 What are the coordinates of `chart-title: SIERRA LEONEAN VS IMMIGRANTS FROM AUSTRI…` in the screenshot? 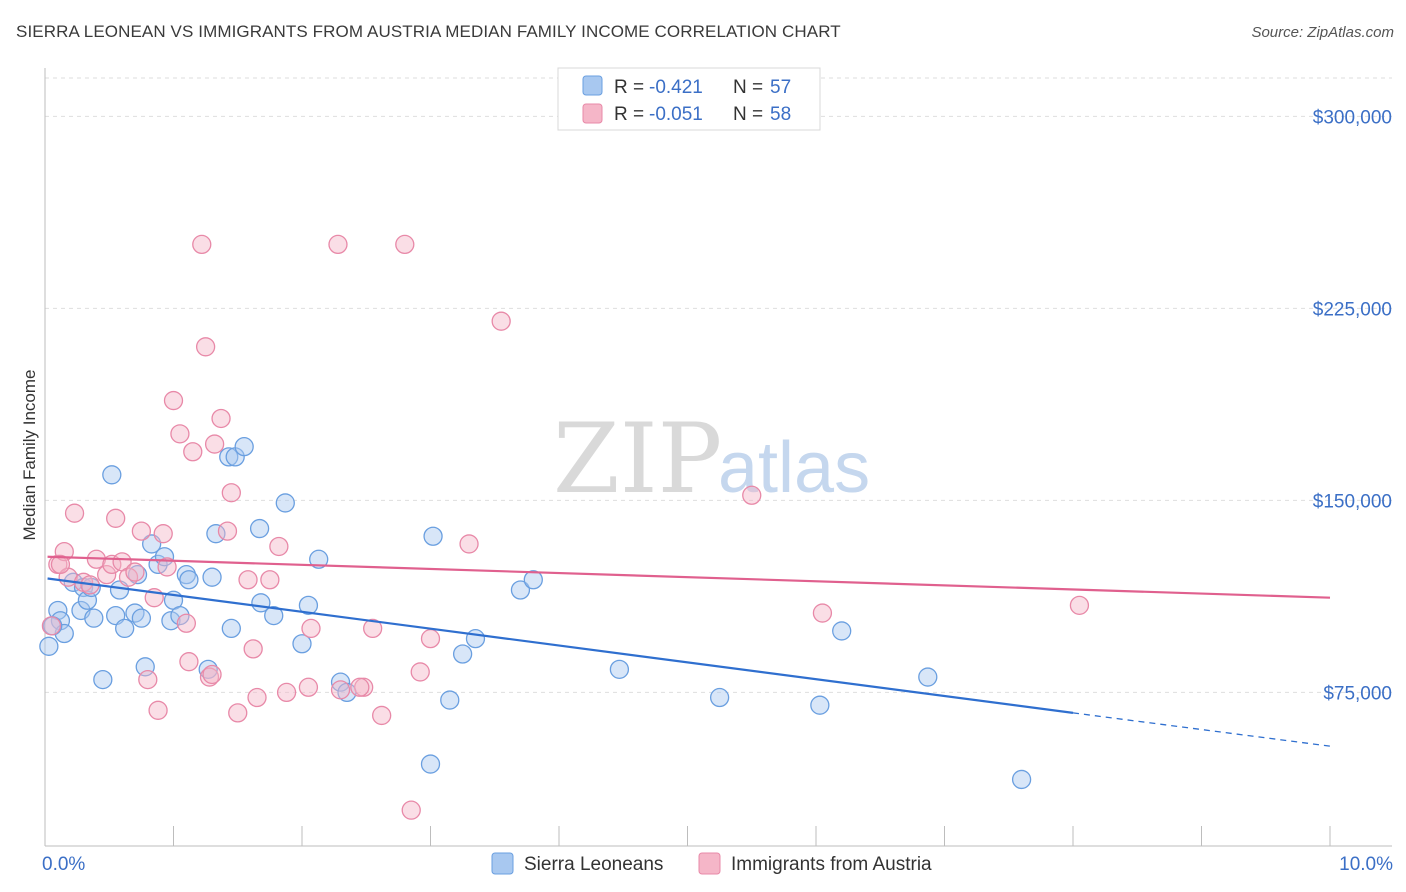 It's located at (428, 31).